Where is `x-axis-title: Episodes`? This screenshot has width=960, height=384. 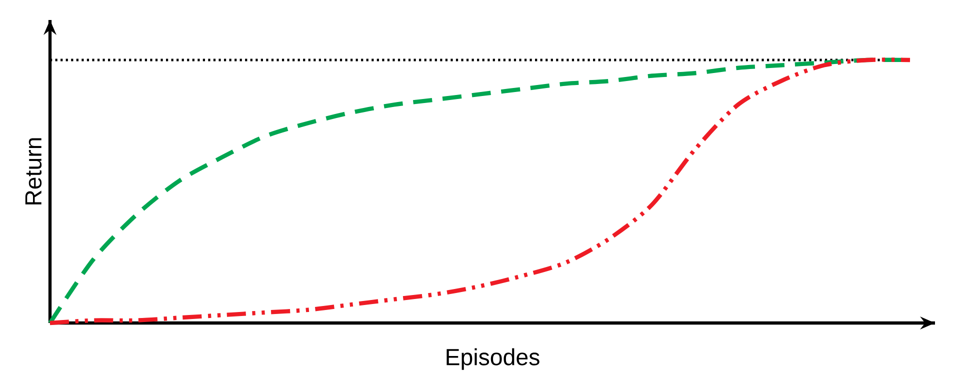
x-axis-title: Episodes is located at coordinates (493, 359).